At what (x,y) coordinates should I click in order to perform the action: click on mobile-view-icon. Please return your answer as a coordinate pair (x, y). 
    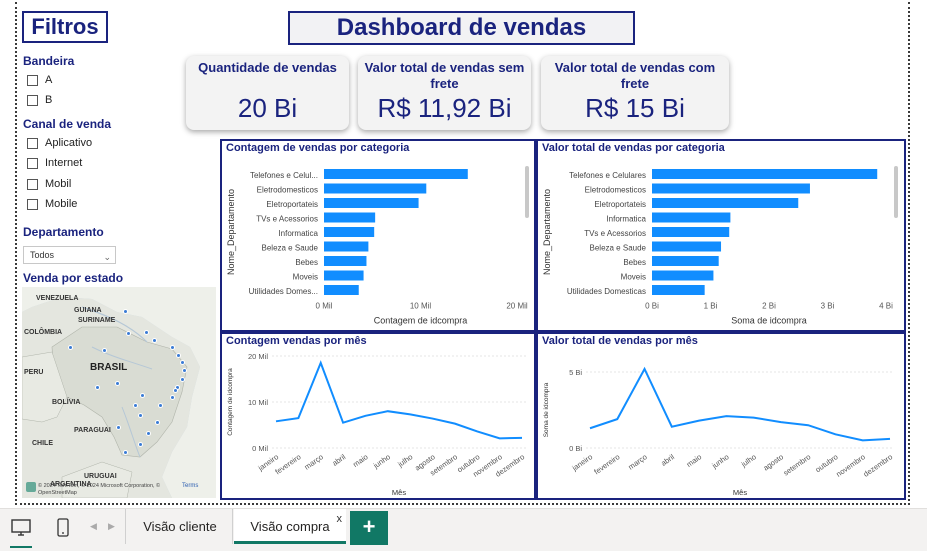
    Looking at the image, I should click on (63, 530).